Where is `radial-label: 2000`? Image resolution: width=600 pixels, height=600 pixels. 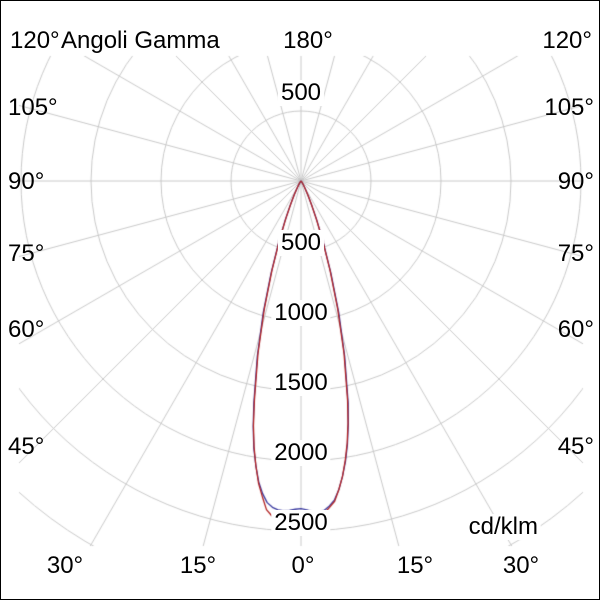
radial-label: 2000 is located at coordinates (301, 453).